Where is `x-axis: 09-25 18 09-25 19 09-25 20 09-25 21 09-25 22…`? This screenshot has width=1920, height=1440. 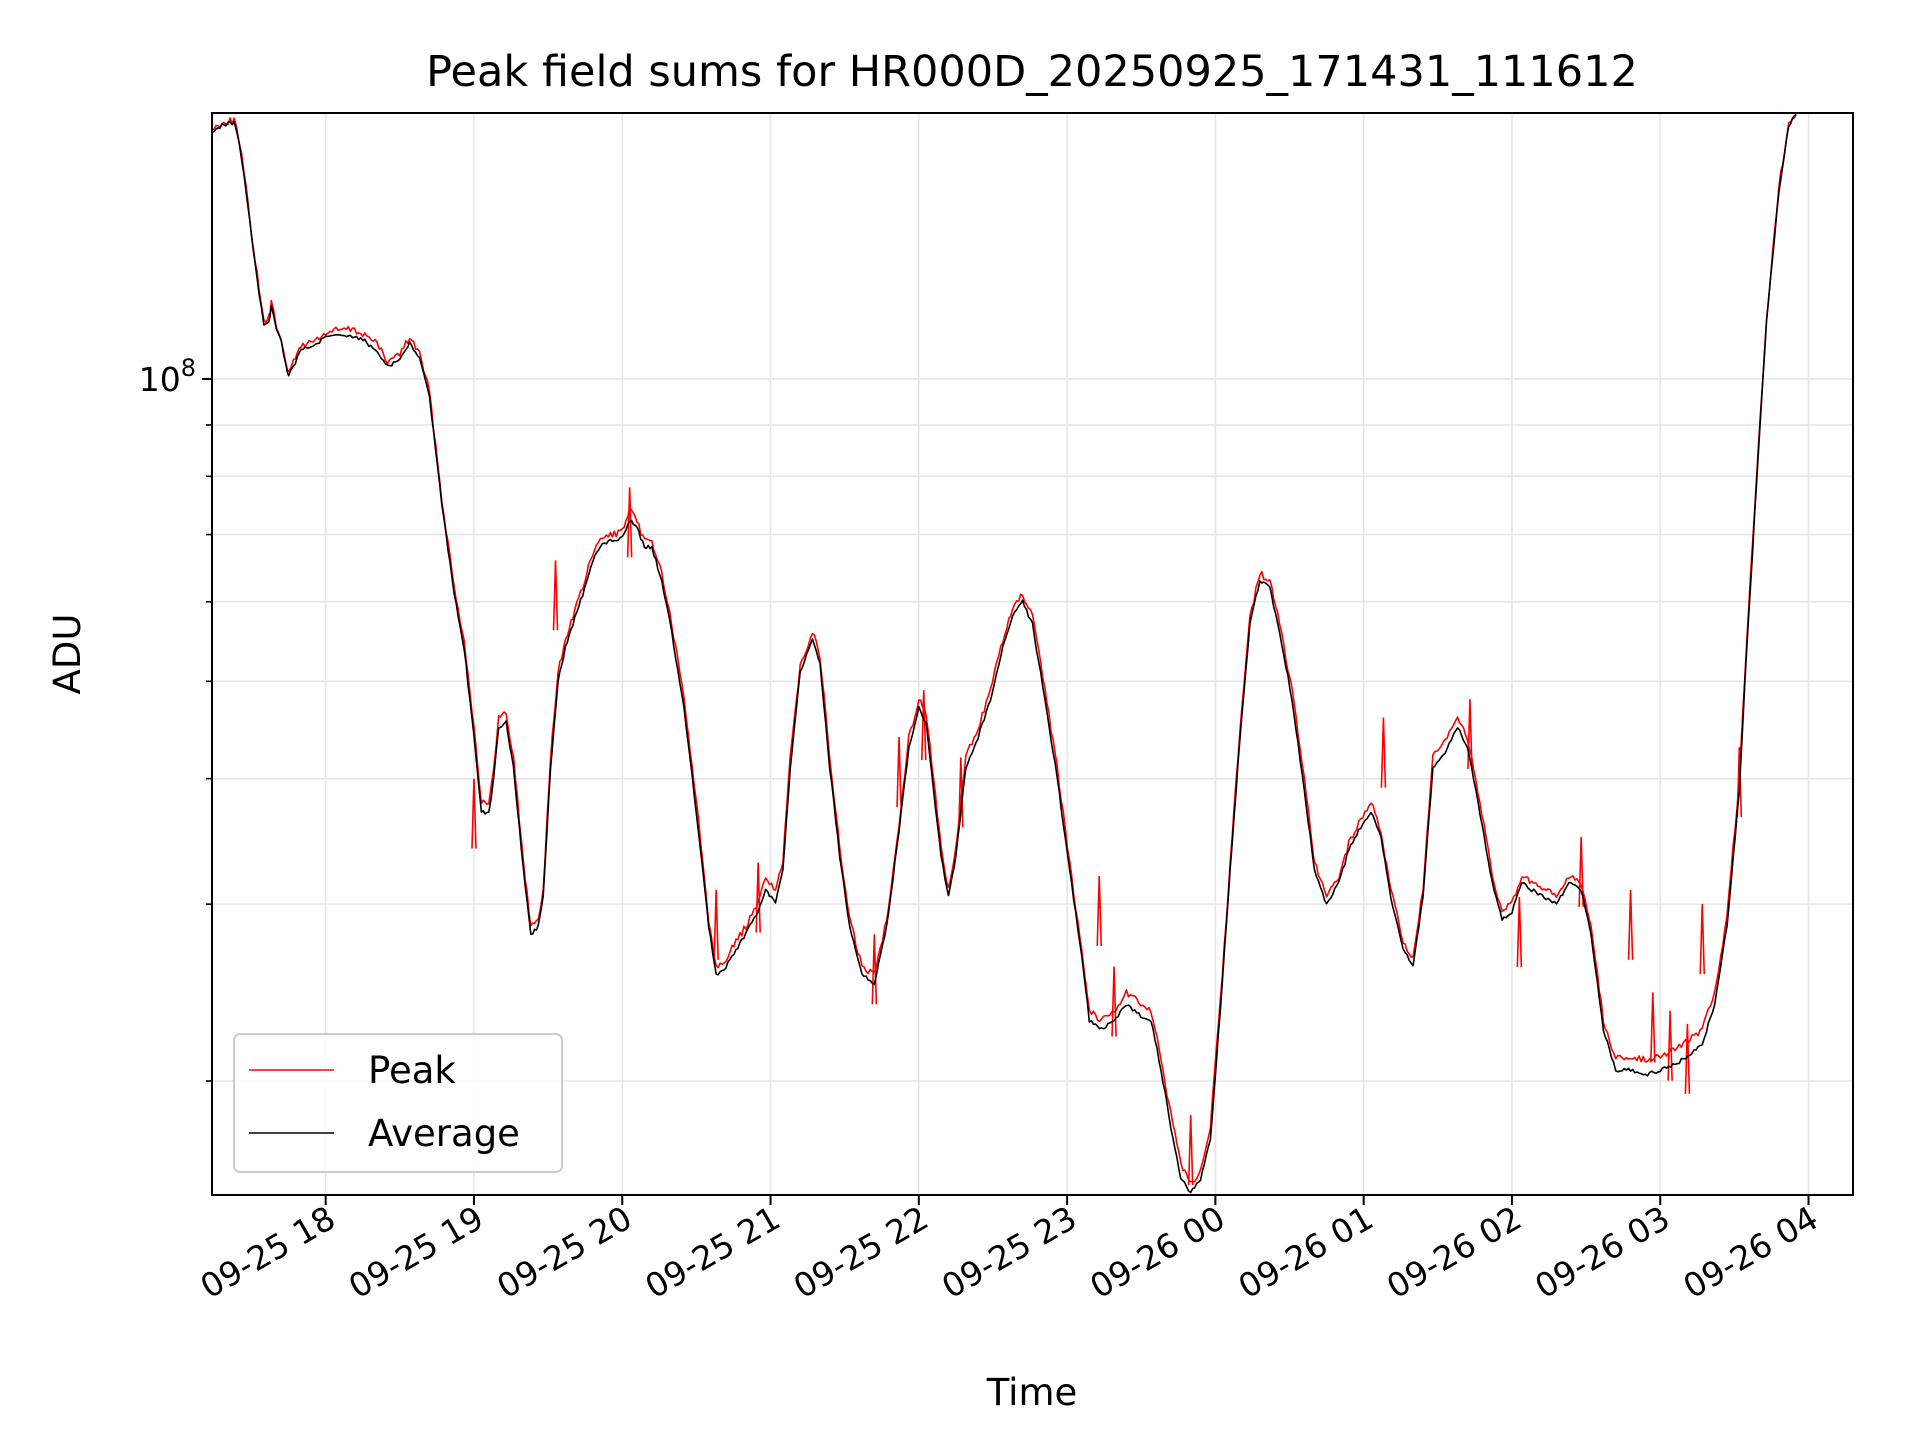 x-axis: 09-25 18 09-25 19 09-25 20 09-25 21 09-25 22… is located at coordinates (1009, 1250).